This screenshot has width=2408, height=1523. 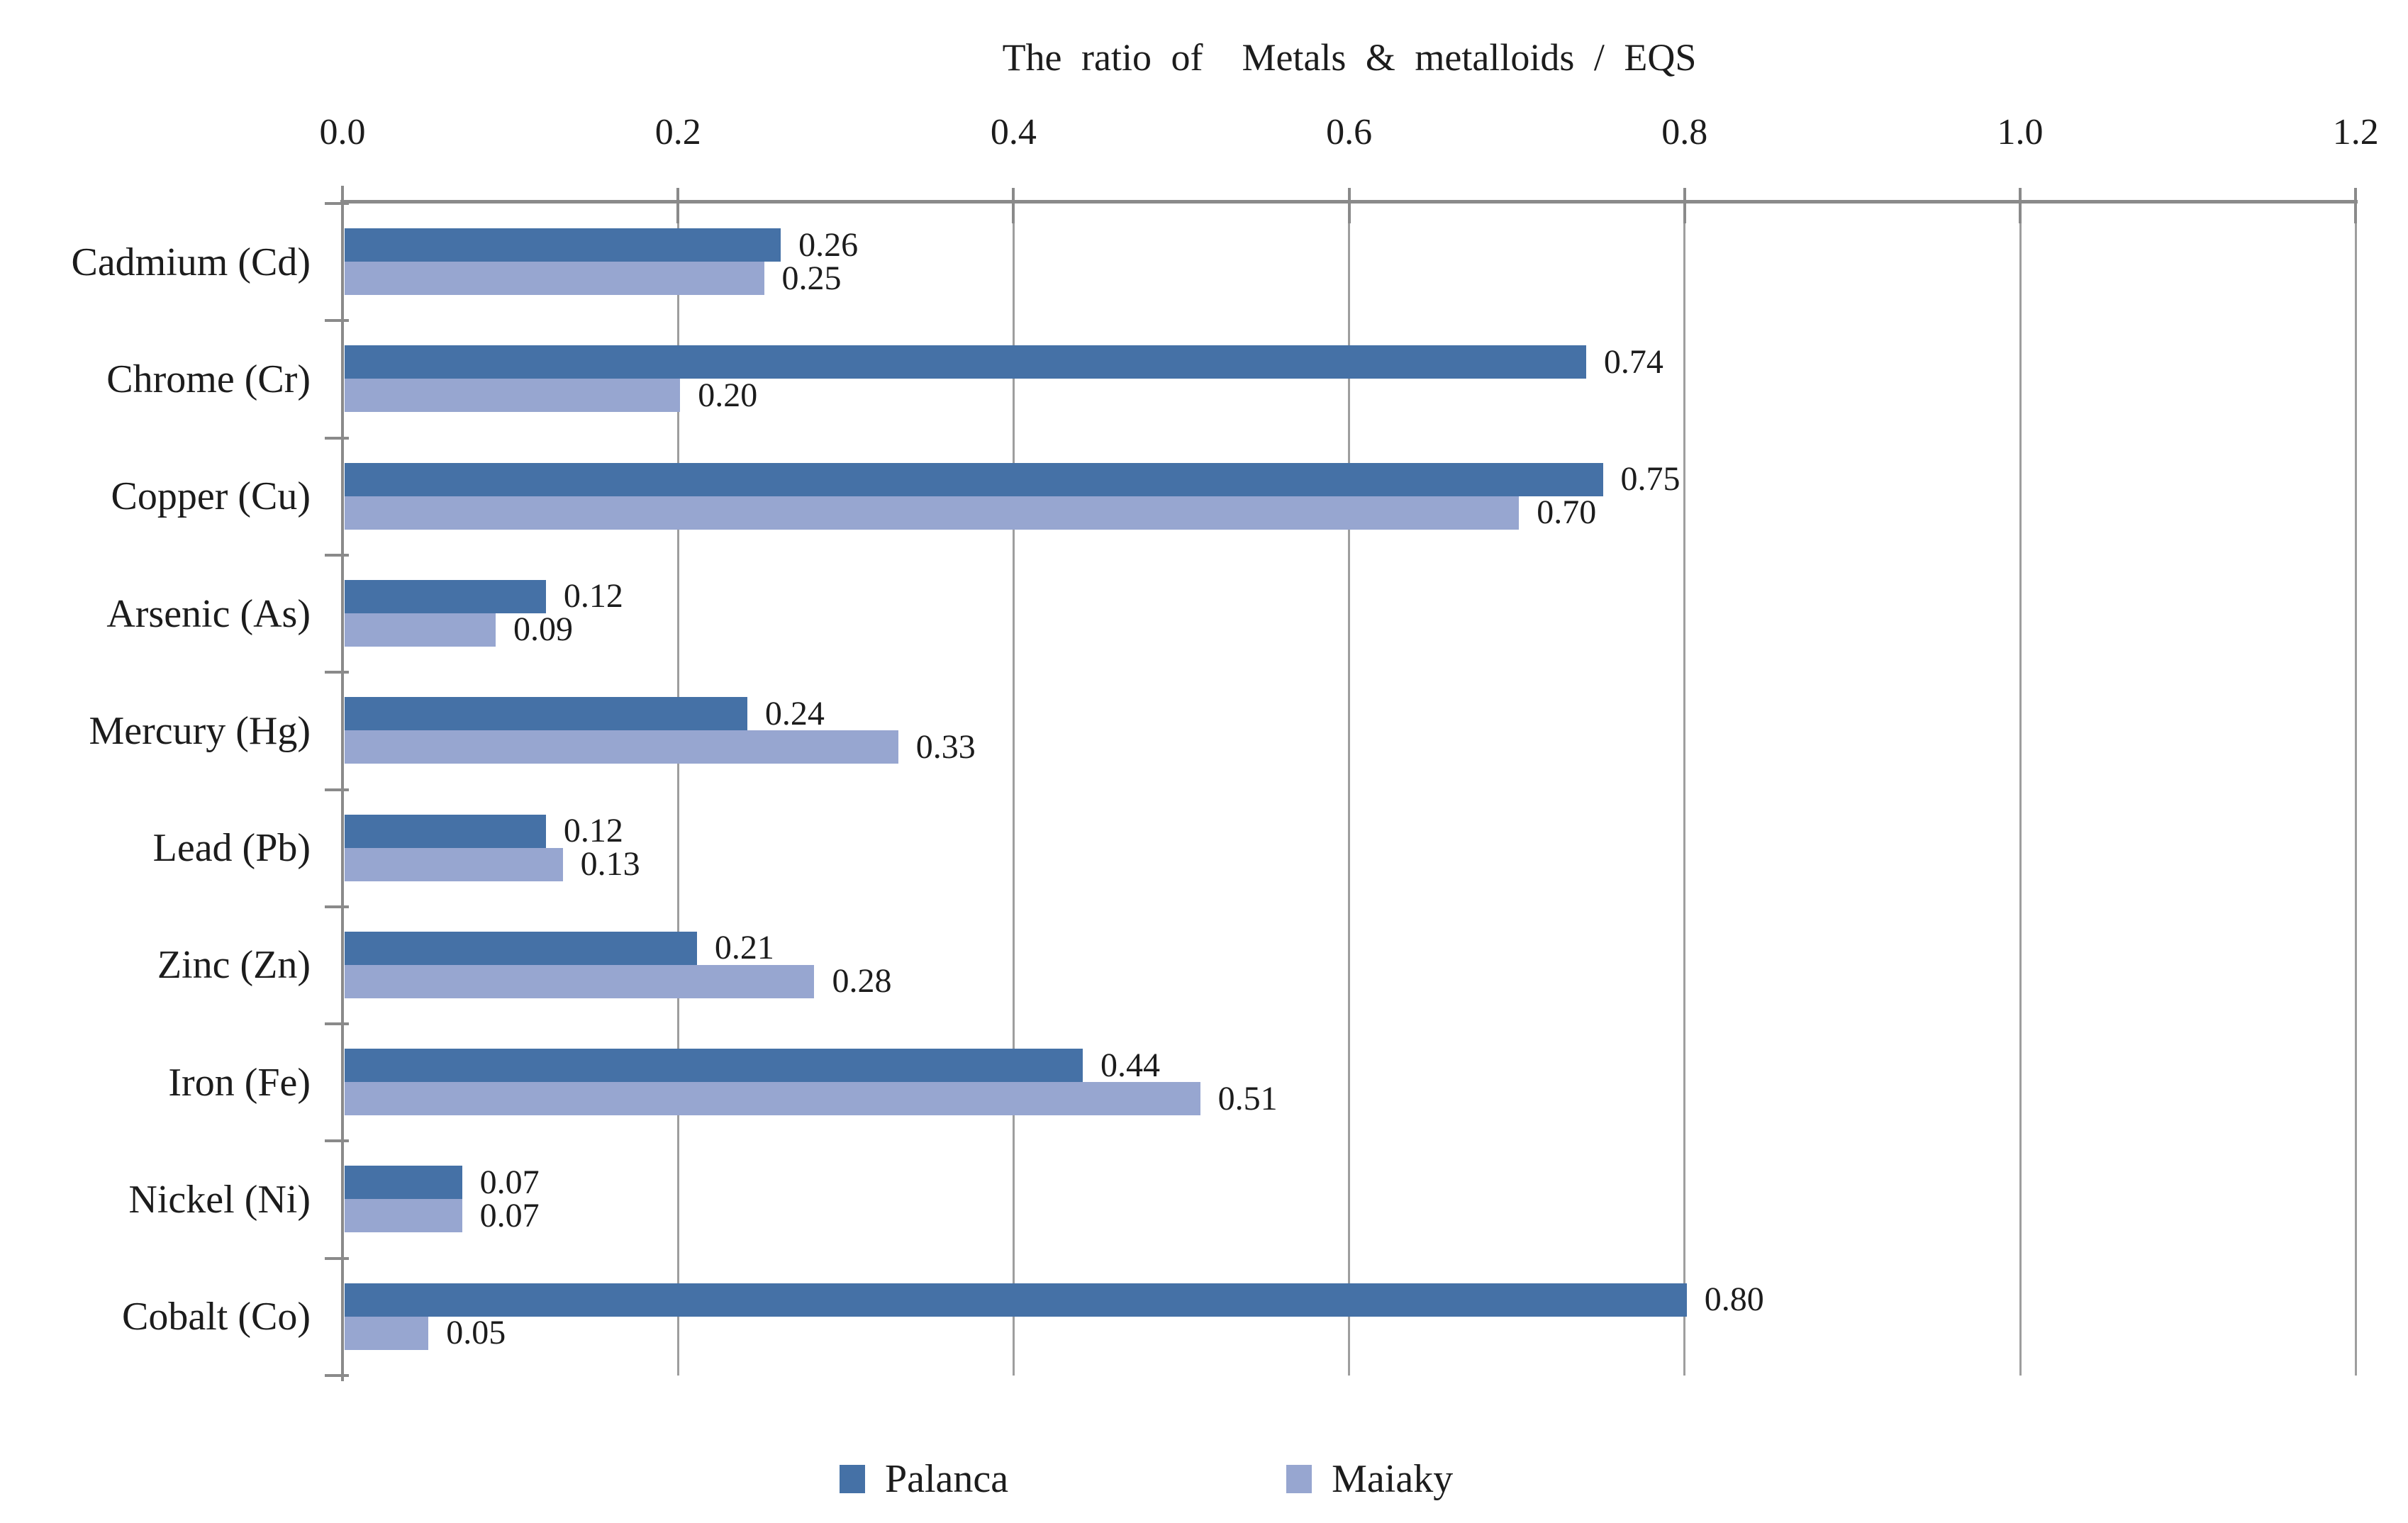 I want to click on category-label: Cadmium (Cd), so click(x=191, y=262).